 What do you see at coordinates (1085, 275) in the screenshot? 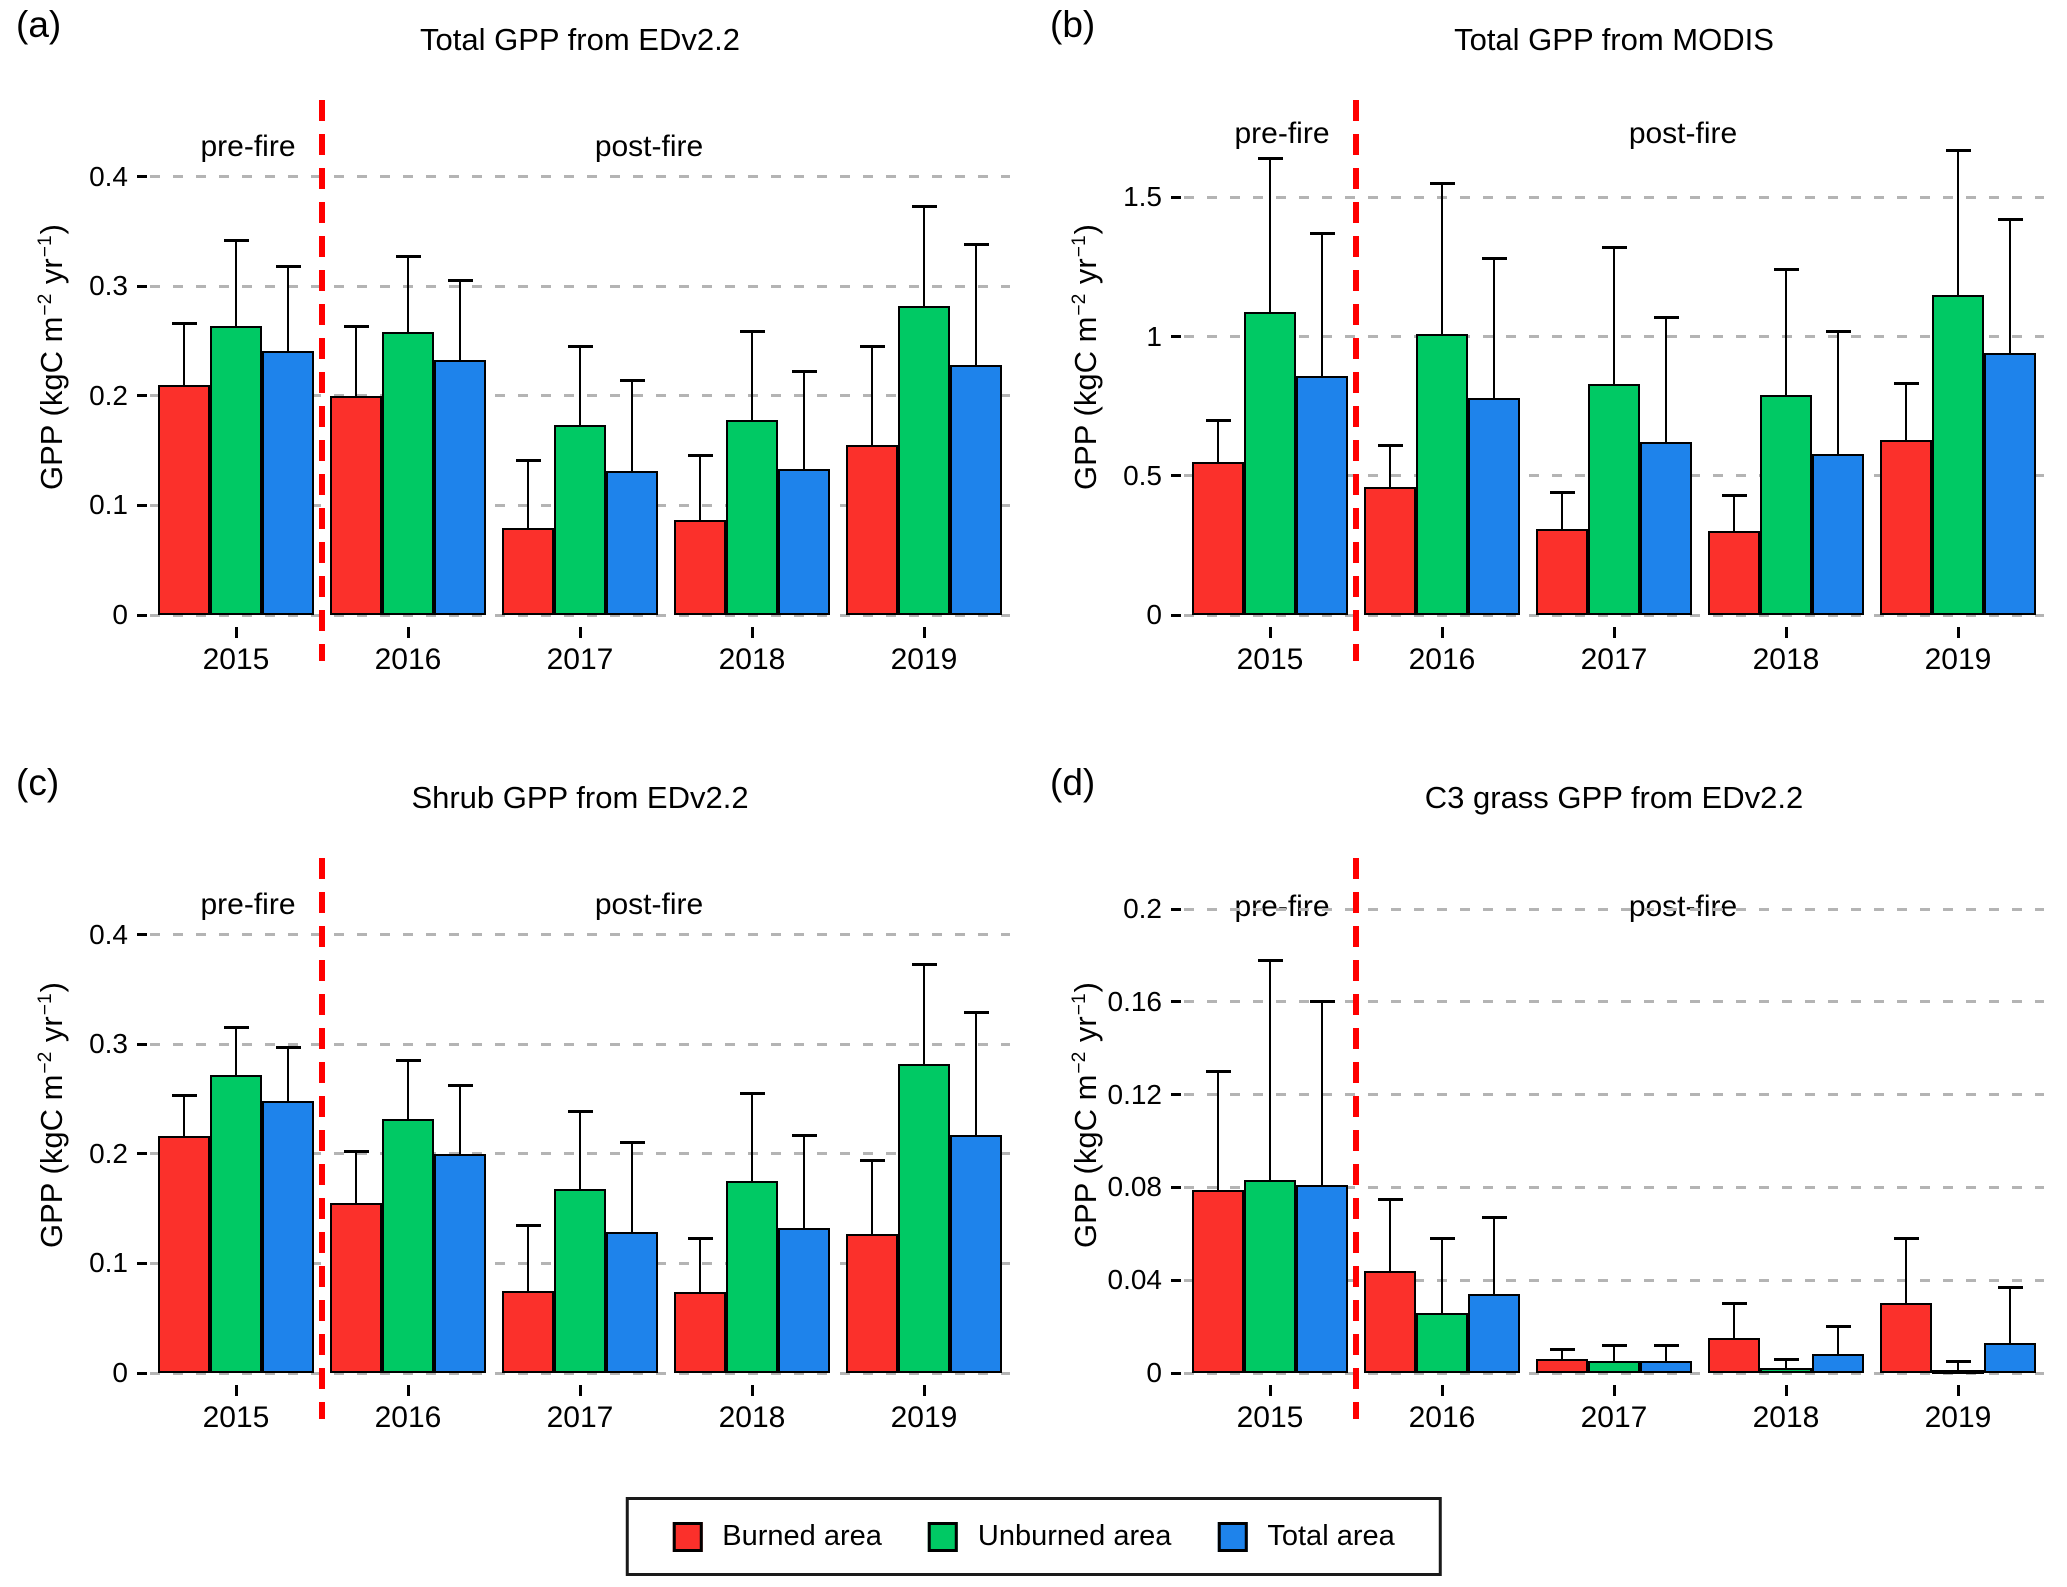
I see `y-axis-label-text: yr` at bounding box center [1085, 275].